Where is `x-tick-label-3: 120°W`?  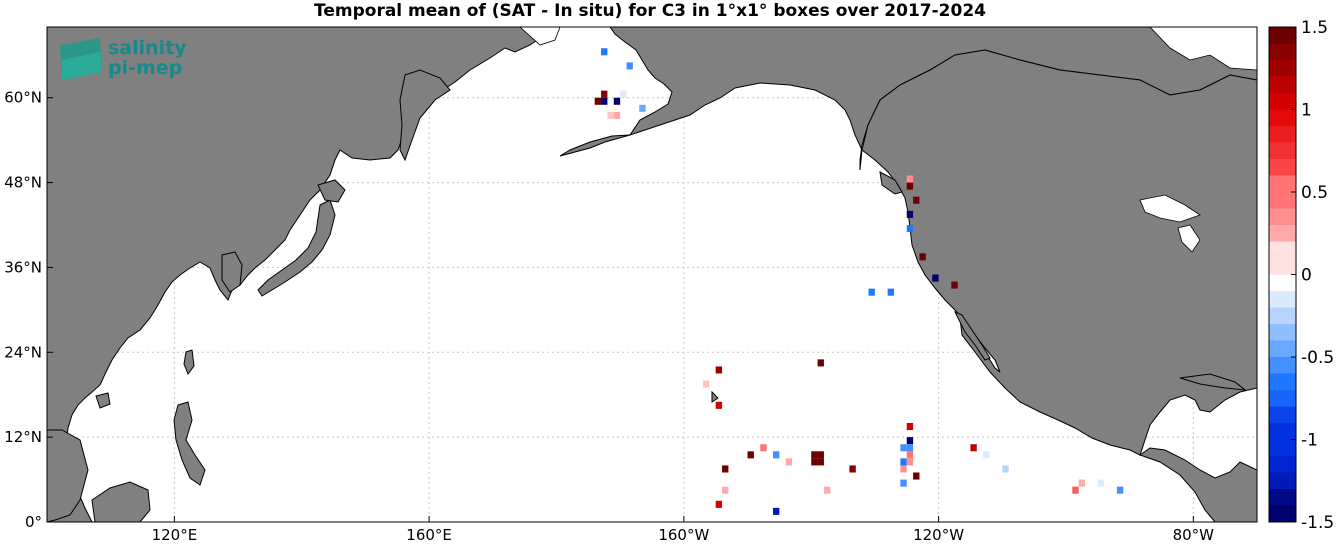 x-tick-label-3: 120°W is located at coordinates (938, 535).